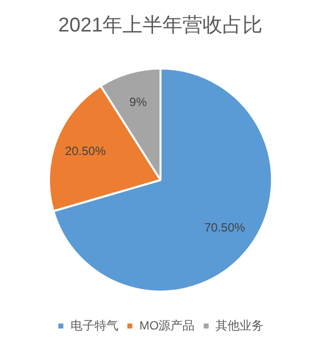 The width and height of the screenshot is (321, 350). Describe the element at coordinates (240, 325) in the screenshot. I see `legend-label: 其他业务` at that location.